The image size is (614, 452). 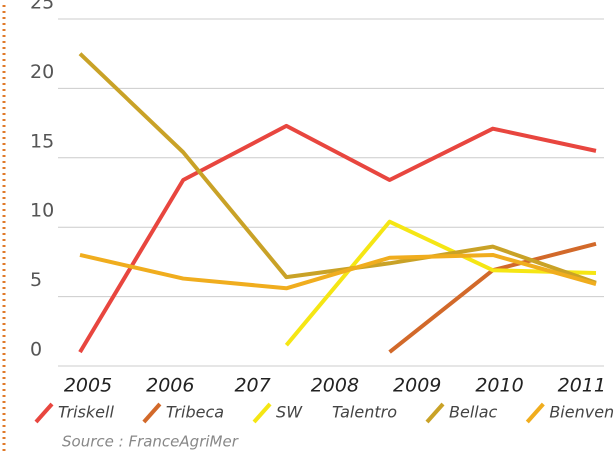 I want to click on legend-label: Triskell, so click(x=86, y=412).